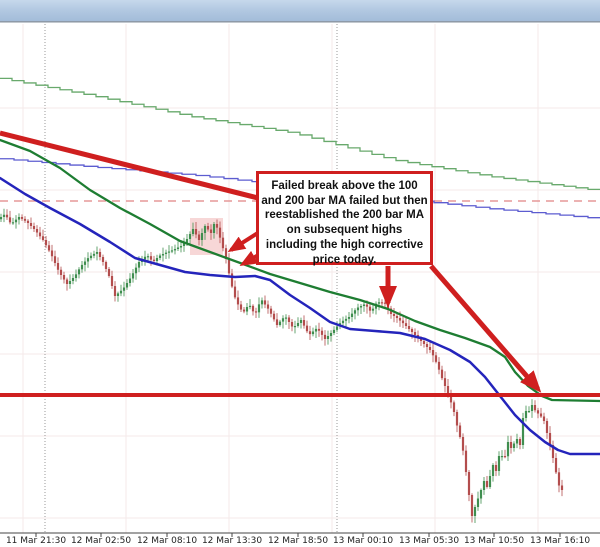 This screenshot has height=547, width=600. What do you see at coordinates (298, 541) in the screenshot?
I see `x-axis-label: 12 Mar 18:50` at bounding box center [298, 541].